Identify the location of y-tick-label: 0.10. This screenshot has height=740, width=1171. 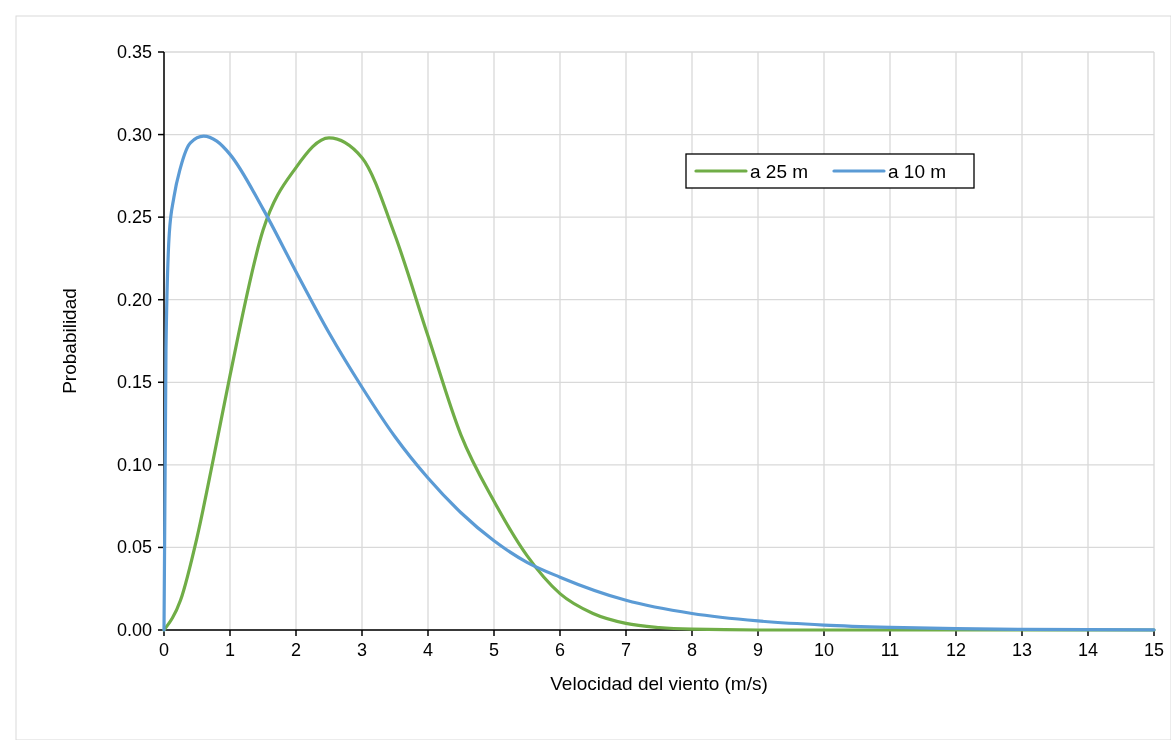
(134, 464).